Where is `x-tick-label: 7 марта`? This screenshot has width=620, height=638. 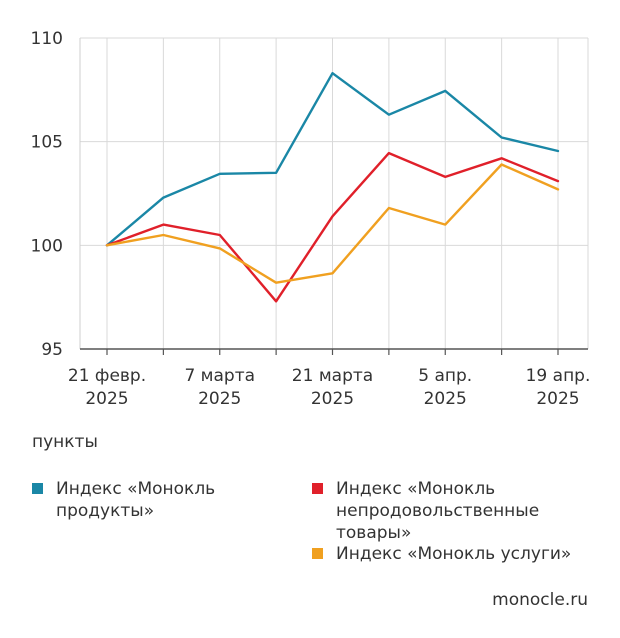
x-tick-label: 7 марта is located at coordinates (219, 376).